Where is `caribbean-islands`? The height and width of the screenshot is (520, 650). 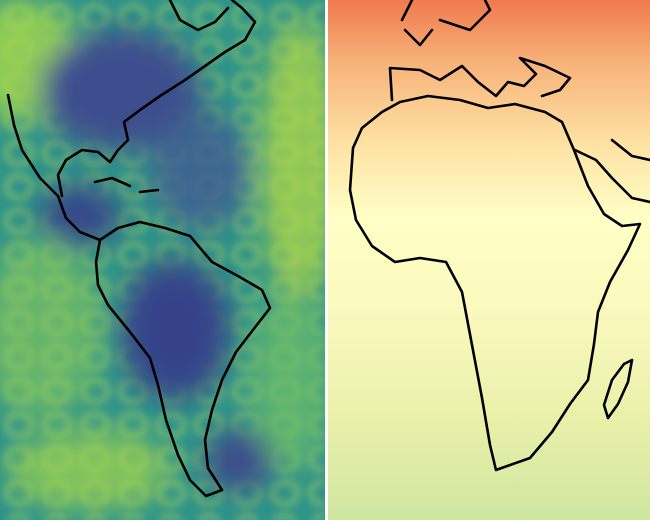
caribbean-islands is located at coordinates (126, 185).